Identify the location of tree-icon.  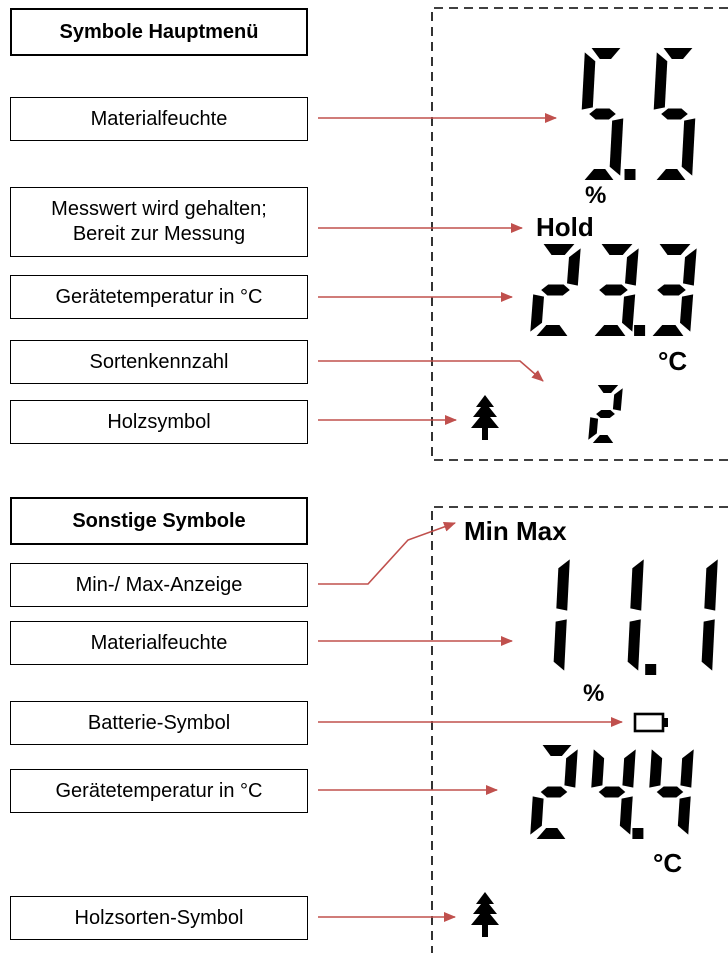
(485, 417).